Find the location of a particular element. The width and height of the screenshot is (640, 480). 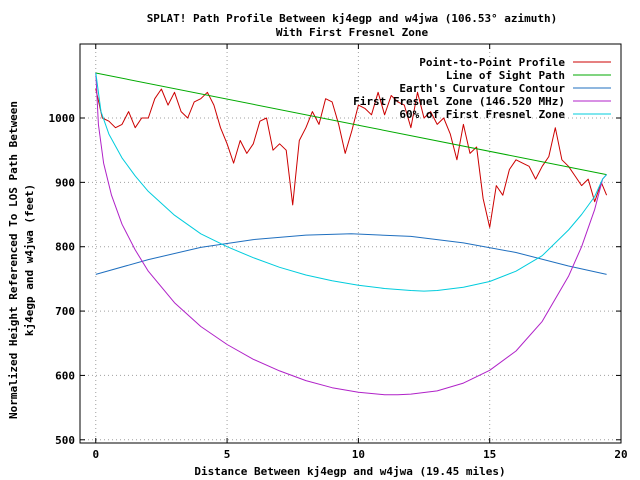

legend-label-curvature: Earth's Curvature Contour is located at coordinates (482, 88).